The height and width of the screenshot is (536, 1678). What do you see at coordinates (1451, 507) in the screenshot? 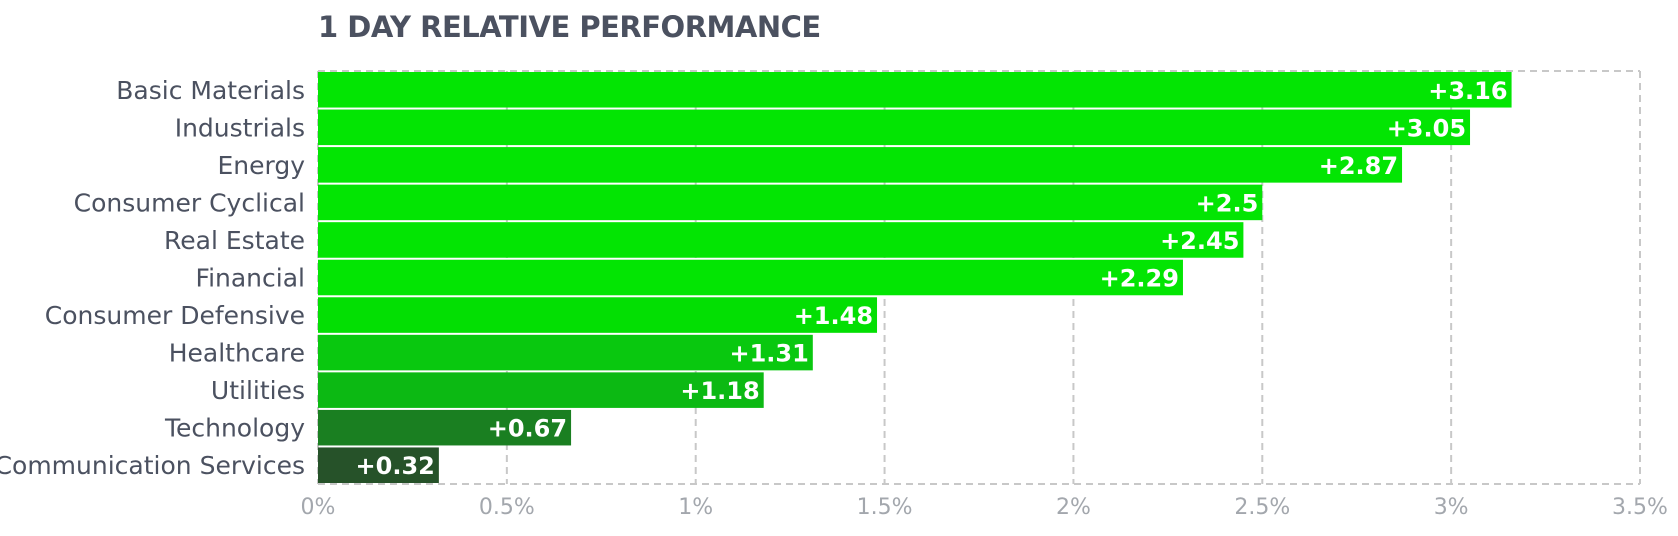
I see `x-tick-label: 3%` at bounding box center [1451, 507].